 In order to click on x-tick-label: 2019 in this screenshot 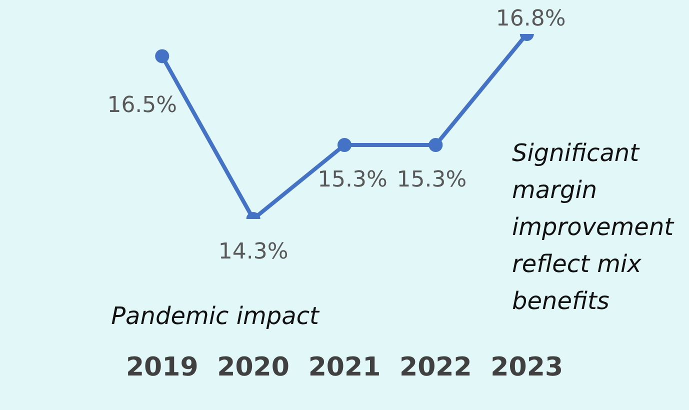, I will do `click(162, 367)`.